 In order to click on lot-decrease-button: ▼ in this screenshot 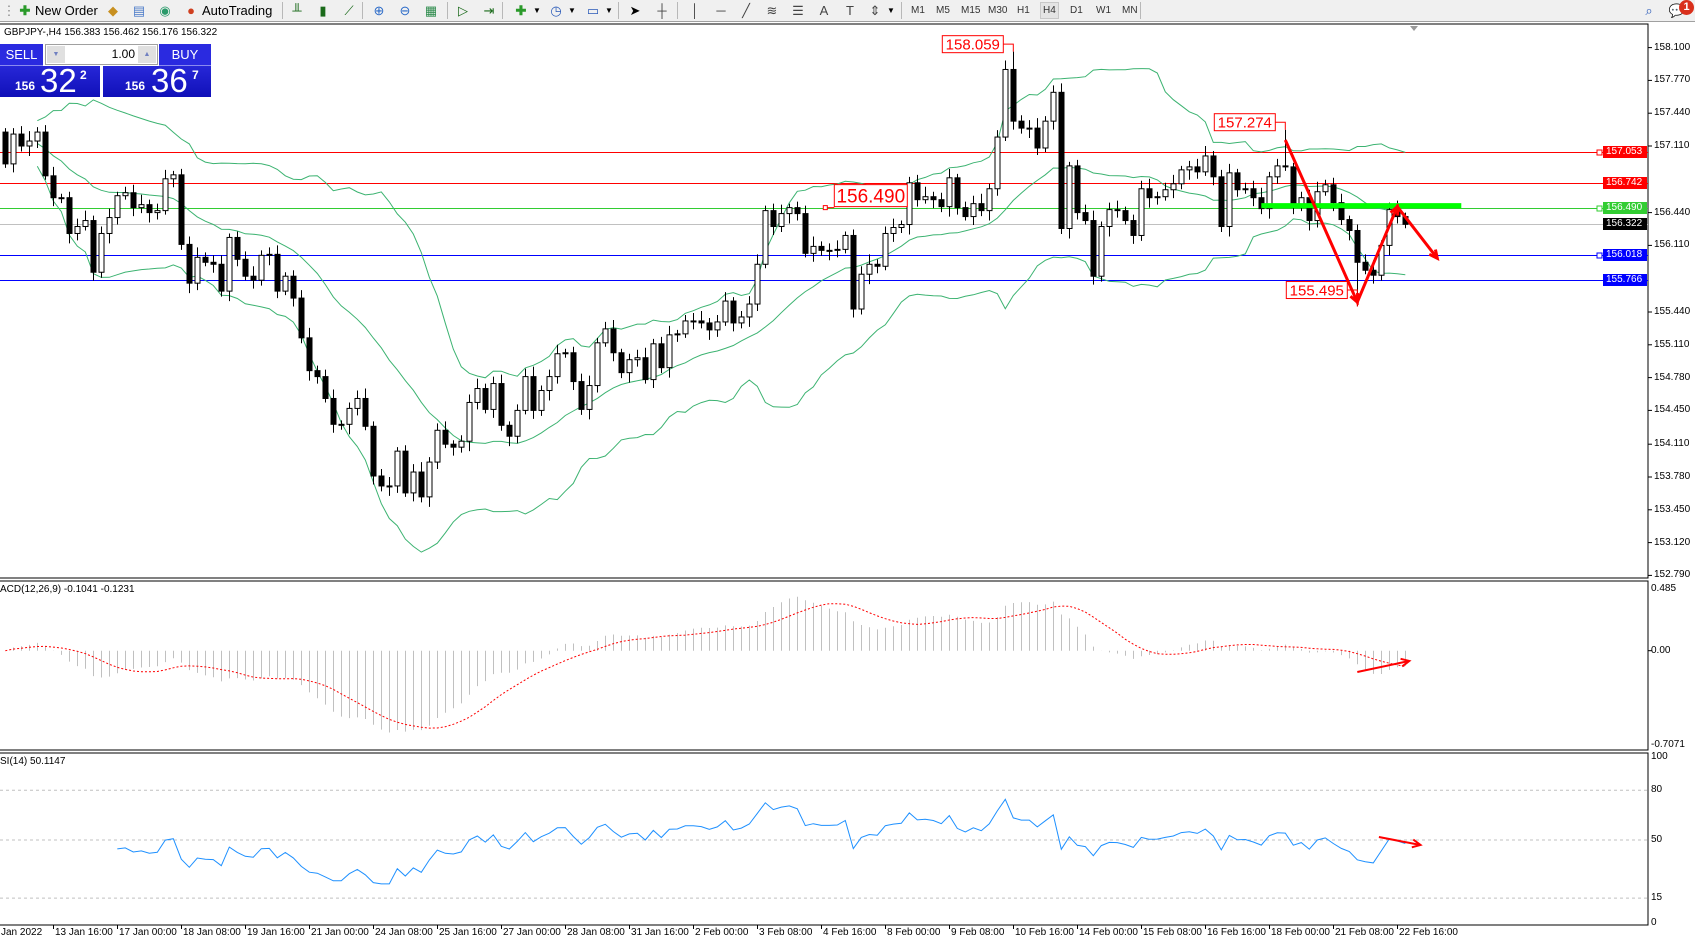, I will do `click(56, 54)`.